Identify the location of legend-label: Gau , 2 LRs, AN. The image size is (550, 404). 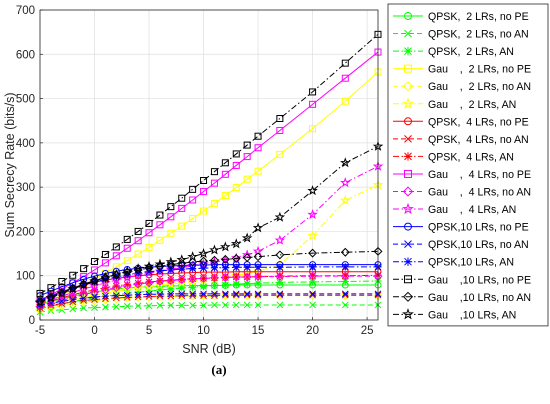
(472, 105).